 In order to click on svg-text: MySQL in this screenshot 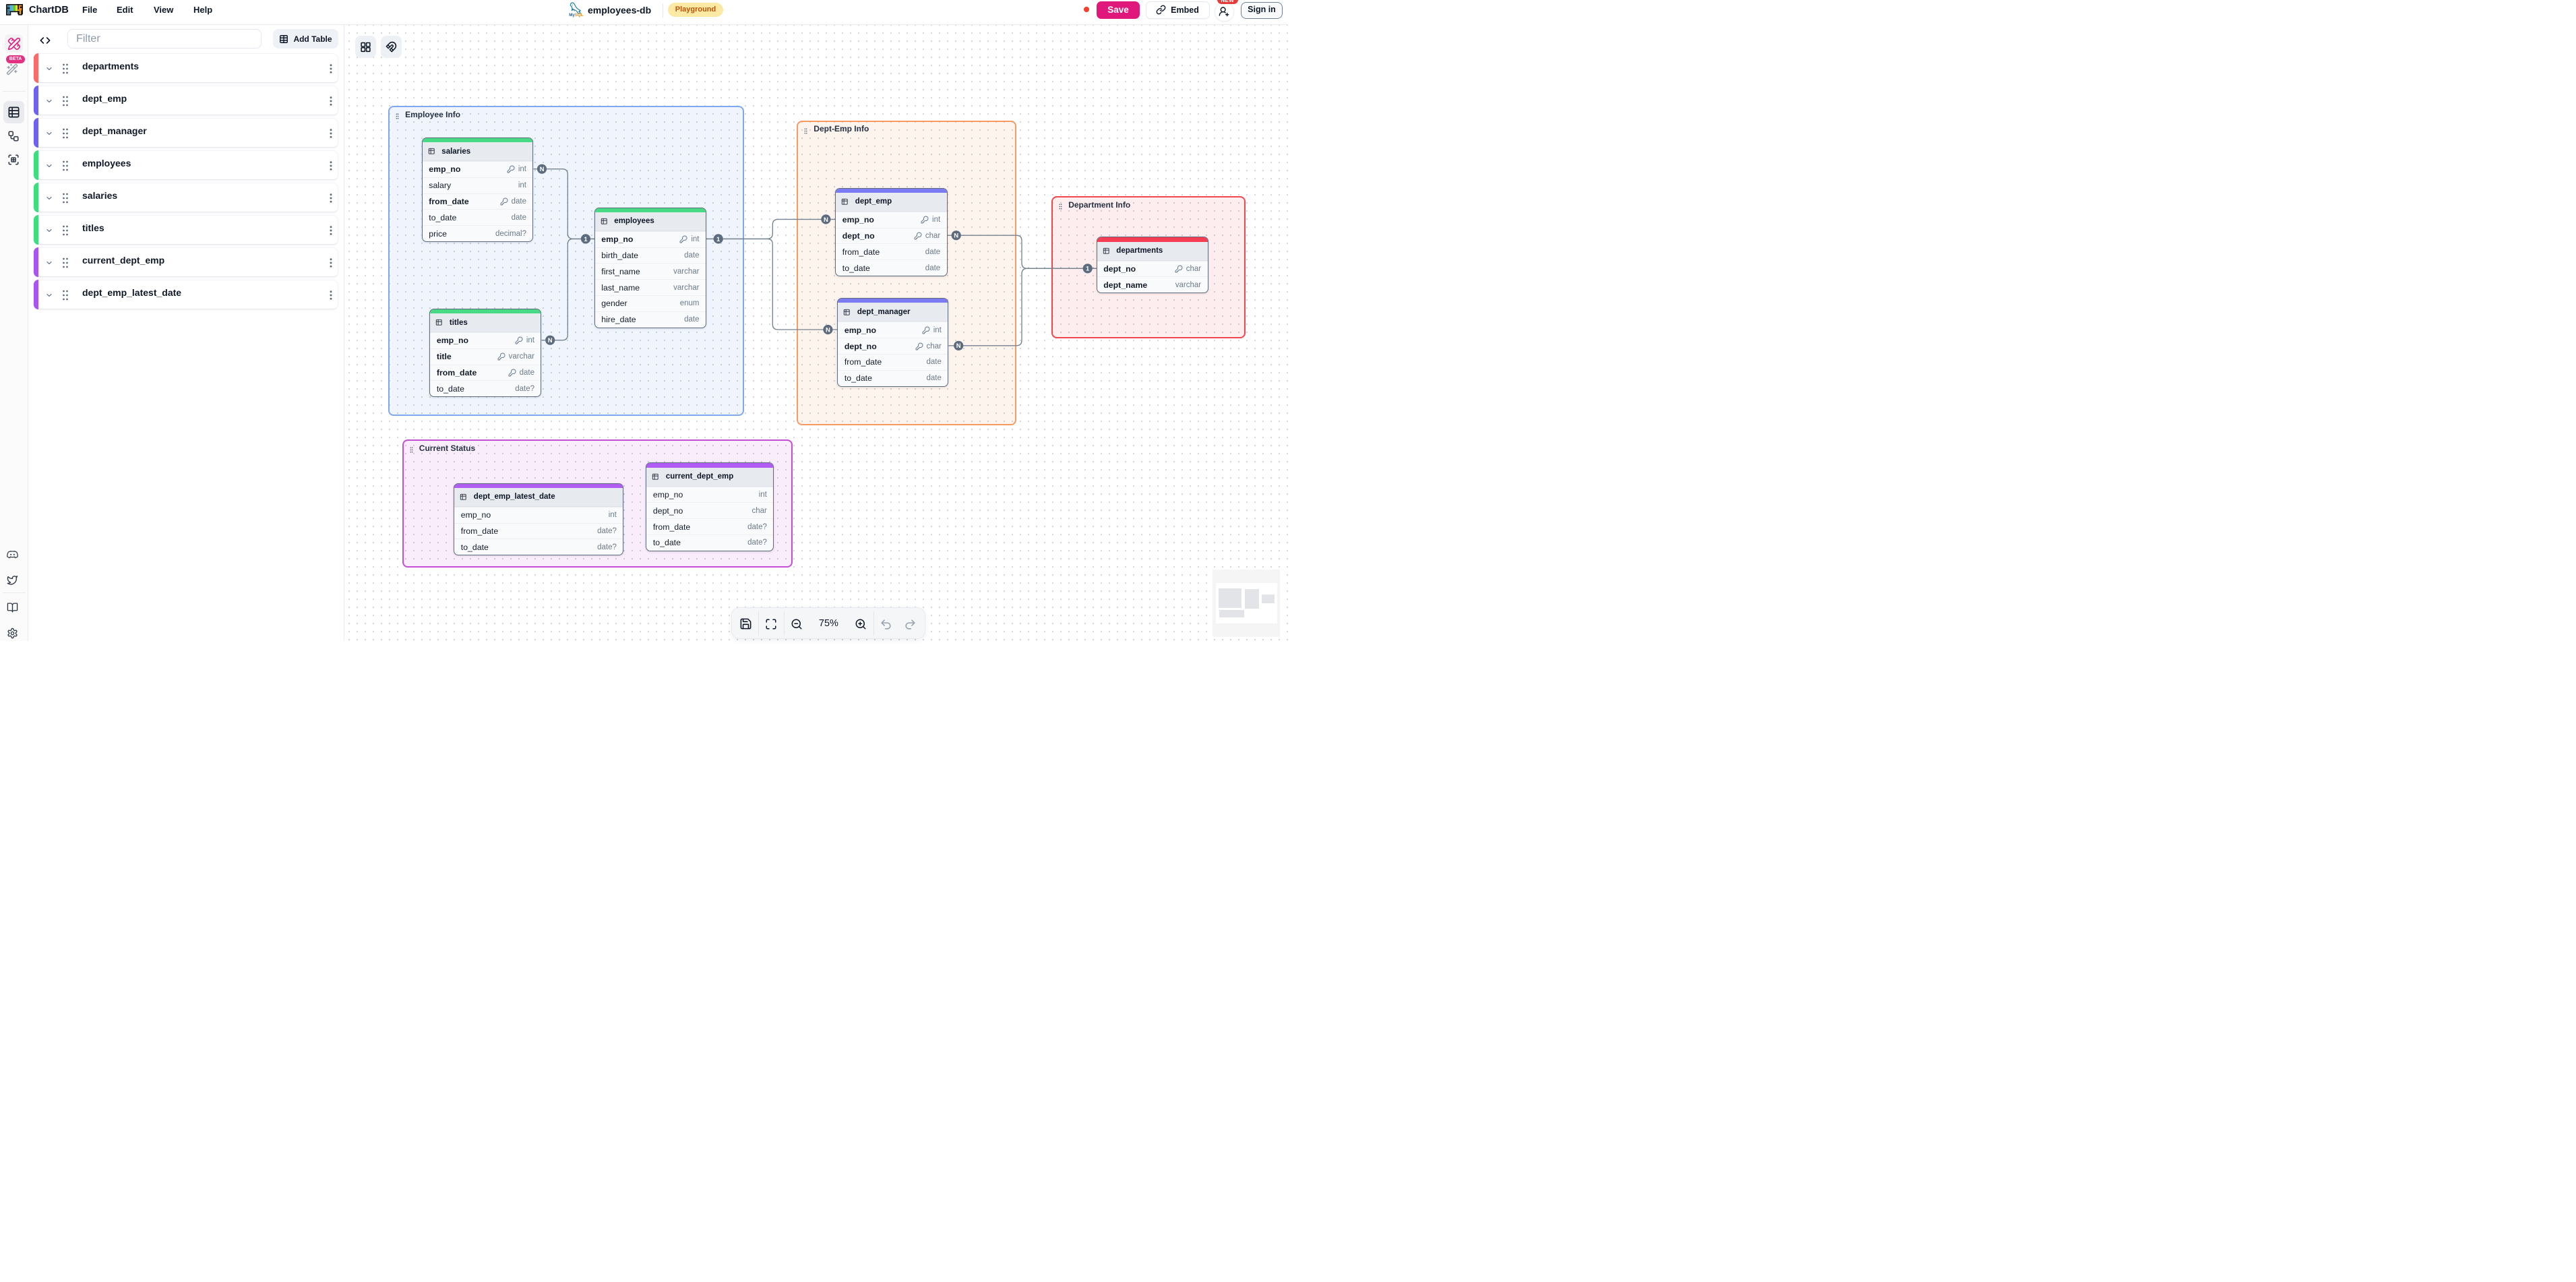, I will do `click(576, 15)`.